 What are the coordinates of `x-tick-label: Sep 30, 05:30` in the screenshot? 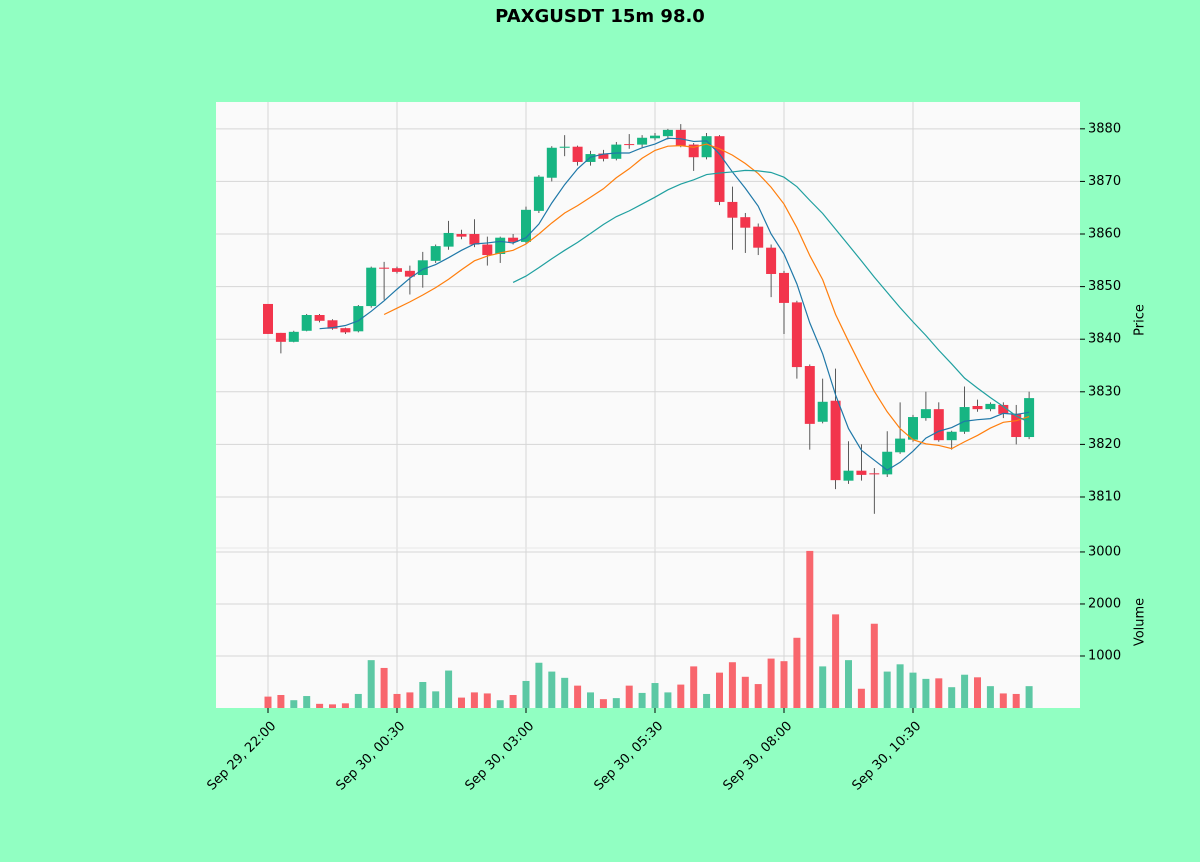 It's located at (628, 756).